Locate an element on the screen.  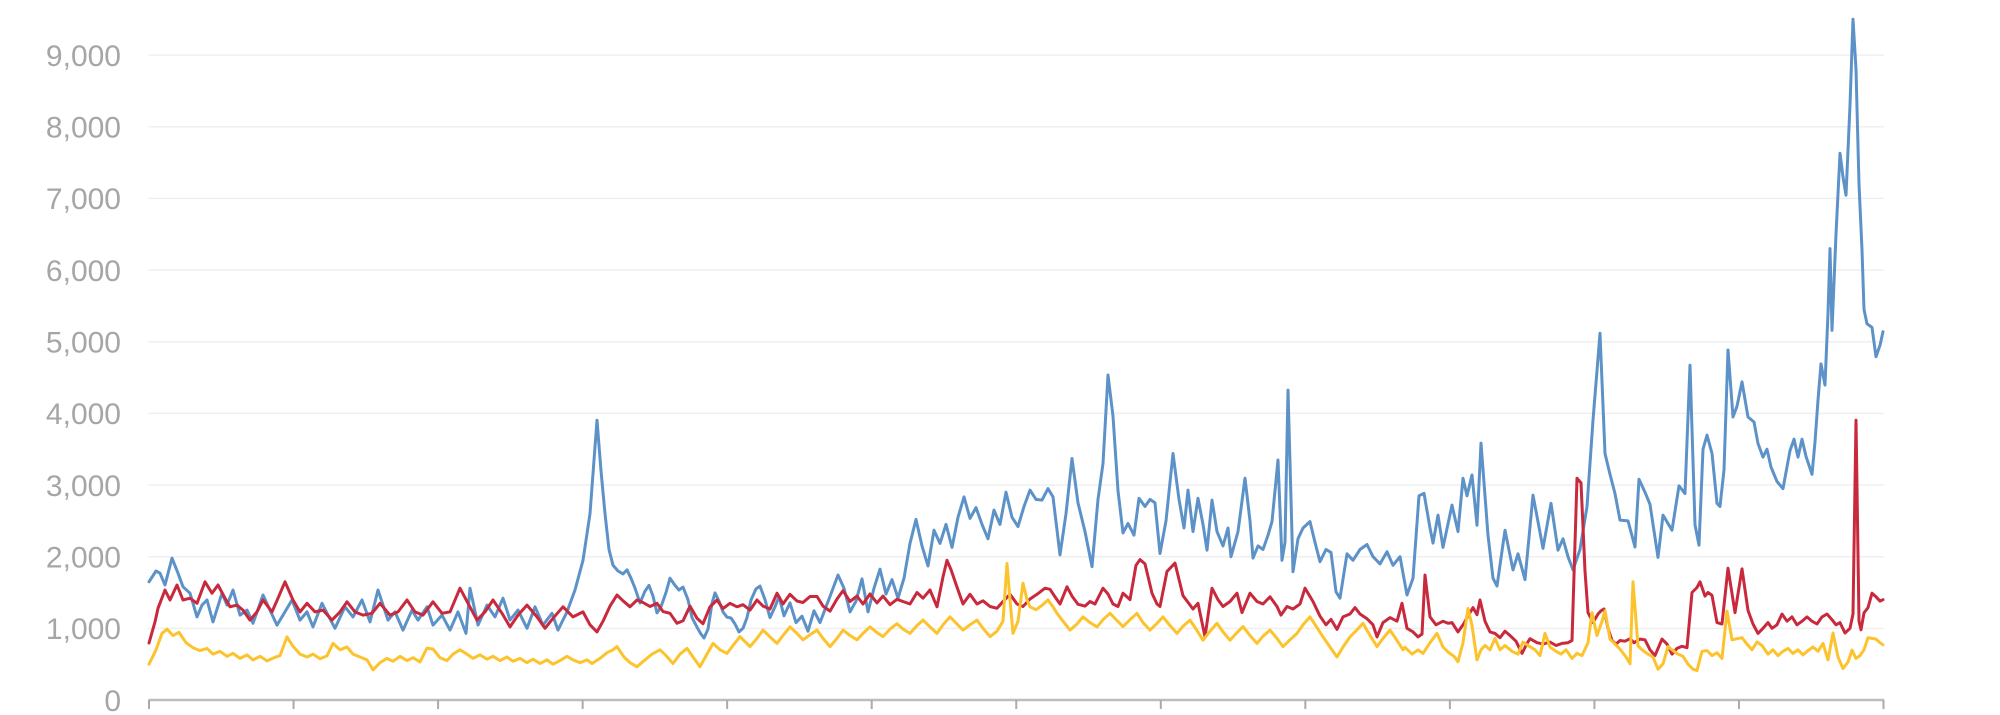
y-axis-label: 0 is located at coordinates (112, 700).